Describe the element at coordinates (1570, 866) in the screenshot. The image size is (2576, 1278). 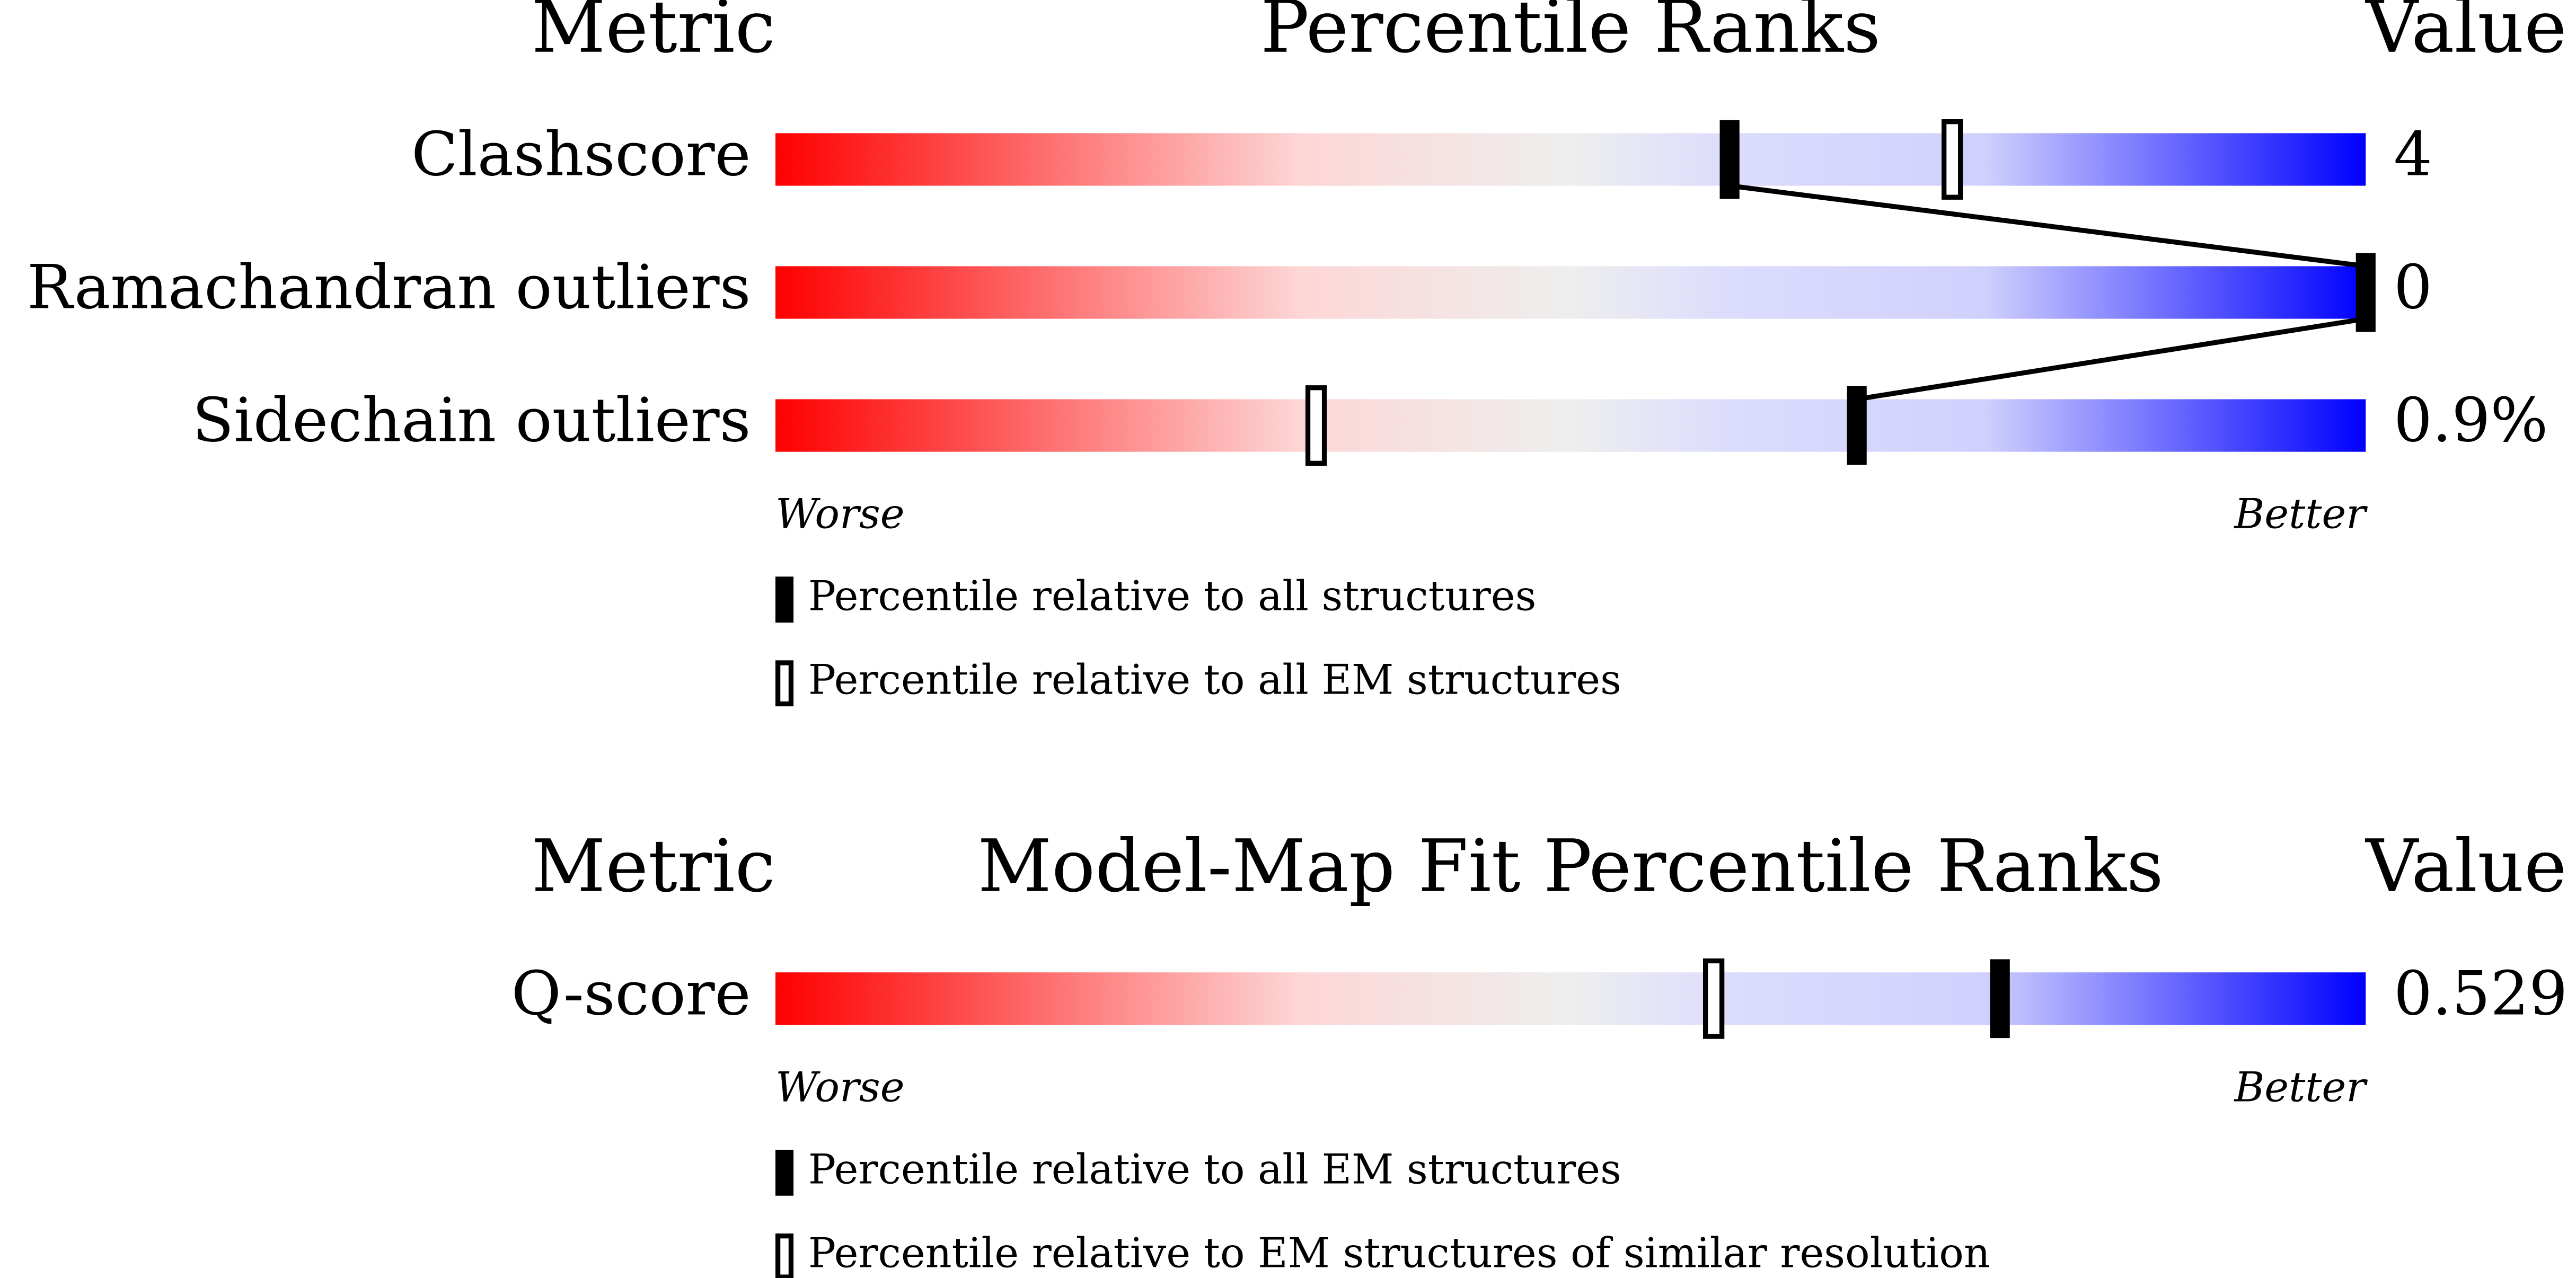
I see `chart-title: Model-Map Fit Percentile Ranks` at that location.